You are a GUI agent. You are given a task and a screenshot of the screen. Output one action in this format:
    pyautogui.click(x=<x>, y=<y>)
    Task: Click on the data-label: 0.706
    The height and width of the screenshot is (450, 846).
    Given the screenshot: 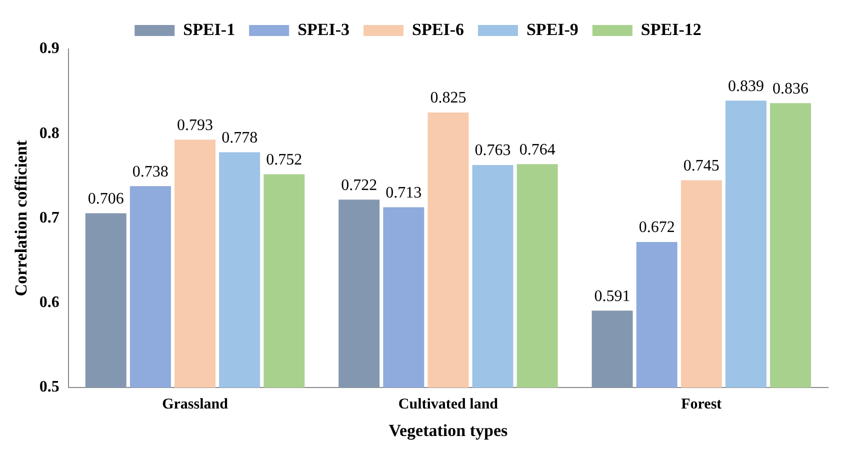 What is the action you would take?
    pyautogui.click(x=106, y=199)
    